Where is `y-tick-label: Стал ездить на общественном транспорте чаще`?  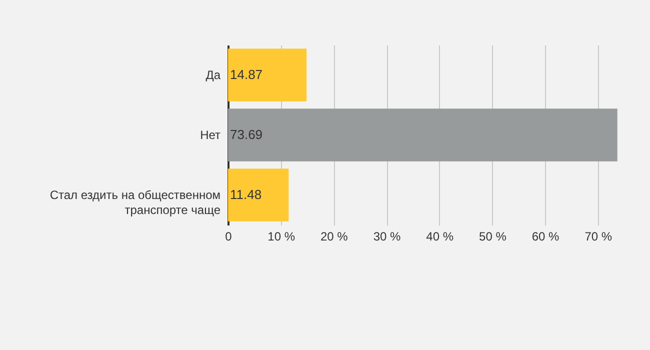 y-tick-label: Стал ездить на общественном транспорте чаще is located at coordinates (135, 202).